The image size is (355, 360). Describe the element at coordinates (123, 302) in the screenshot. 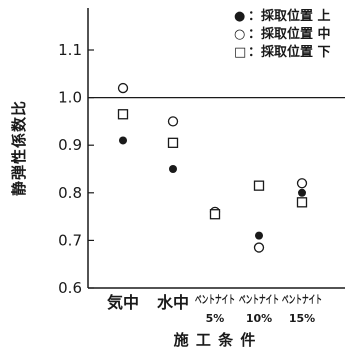

I see `x-category-label: 気中` at that location.